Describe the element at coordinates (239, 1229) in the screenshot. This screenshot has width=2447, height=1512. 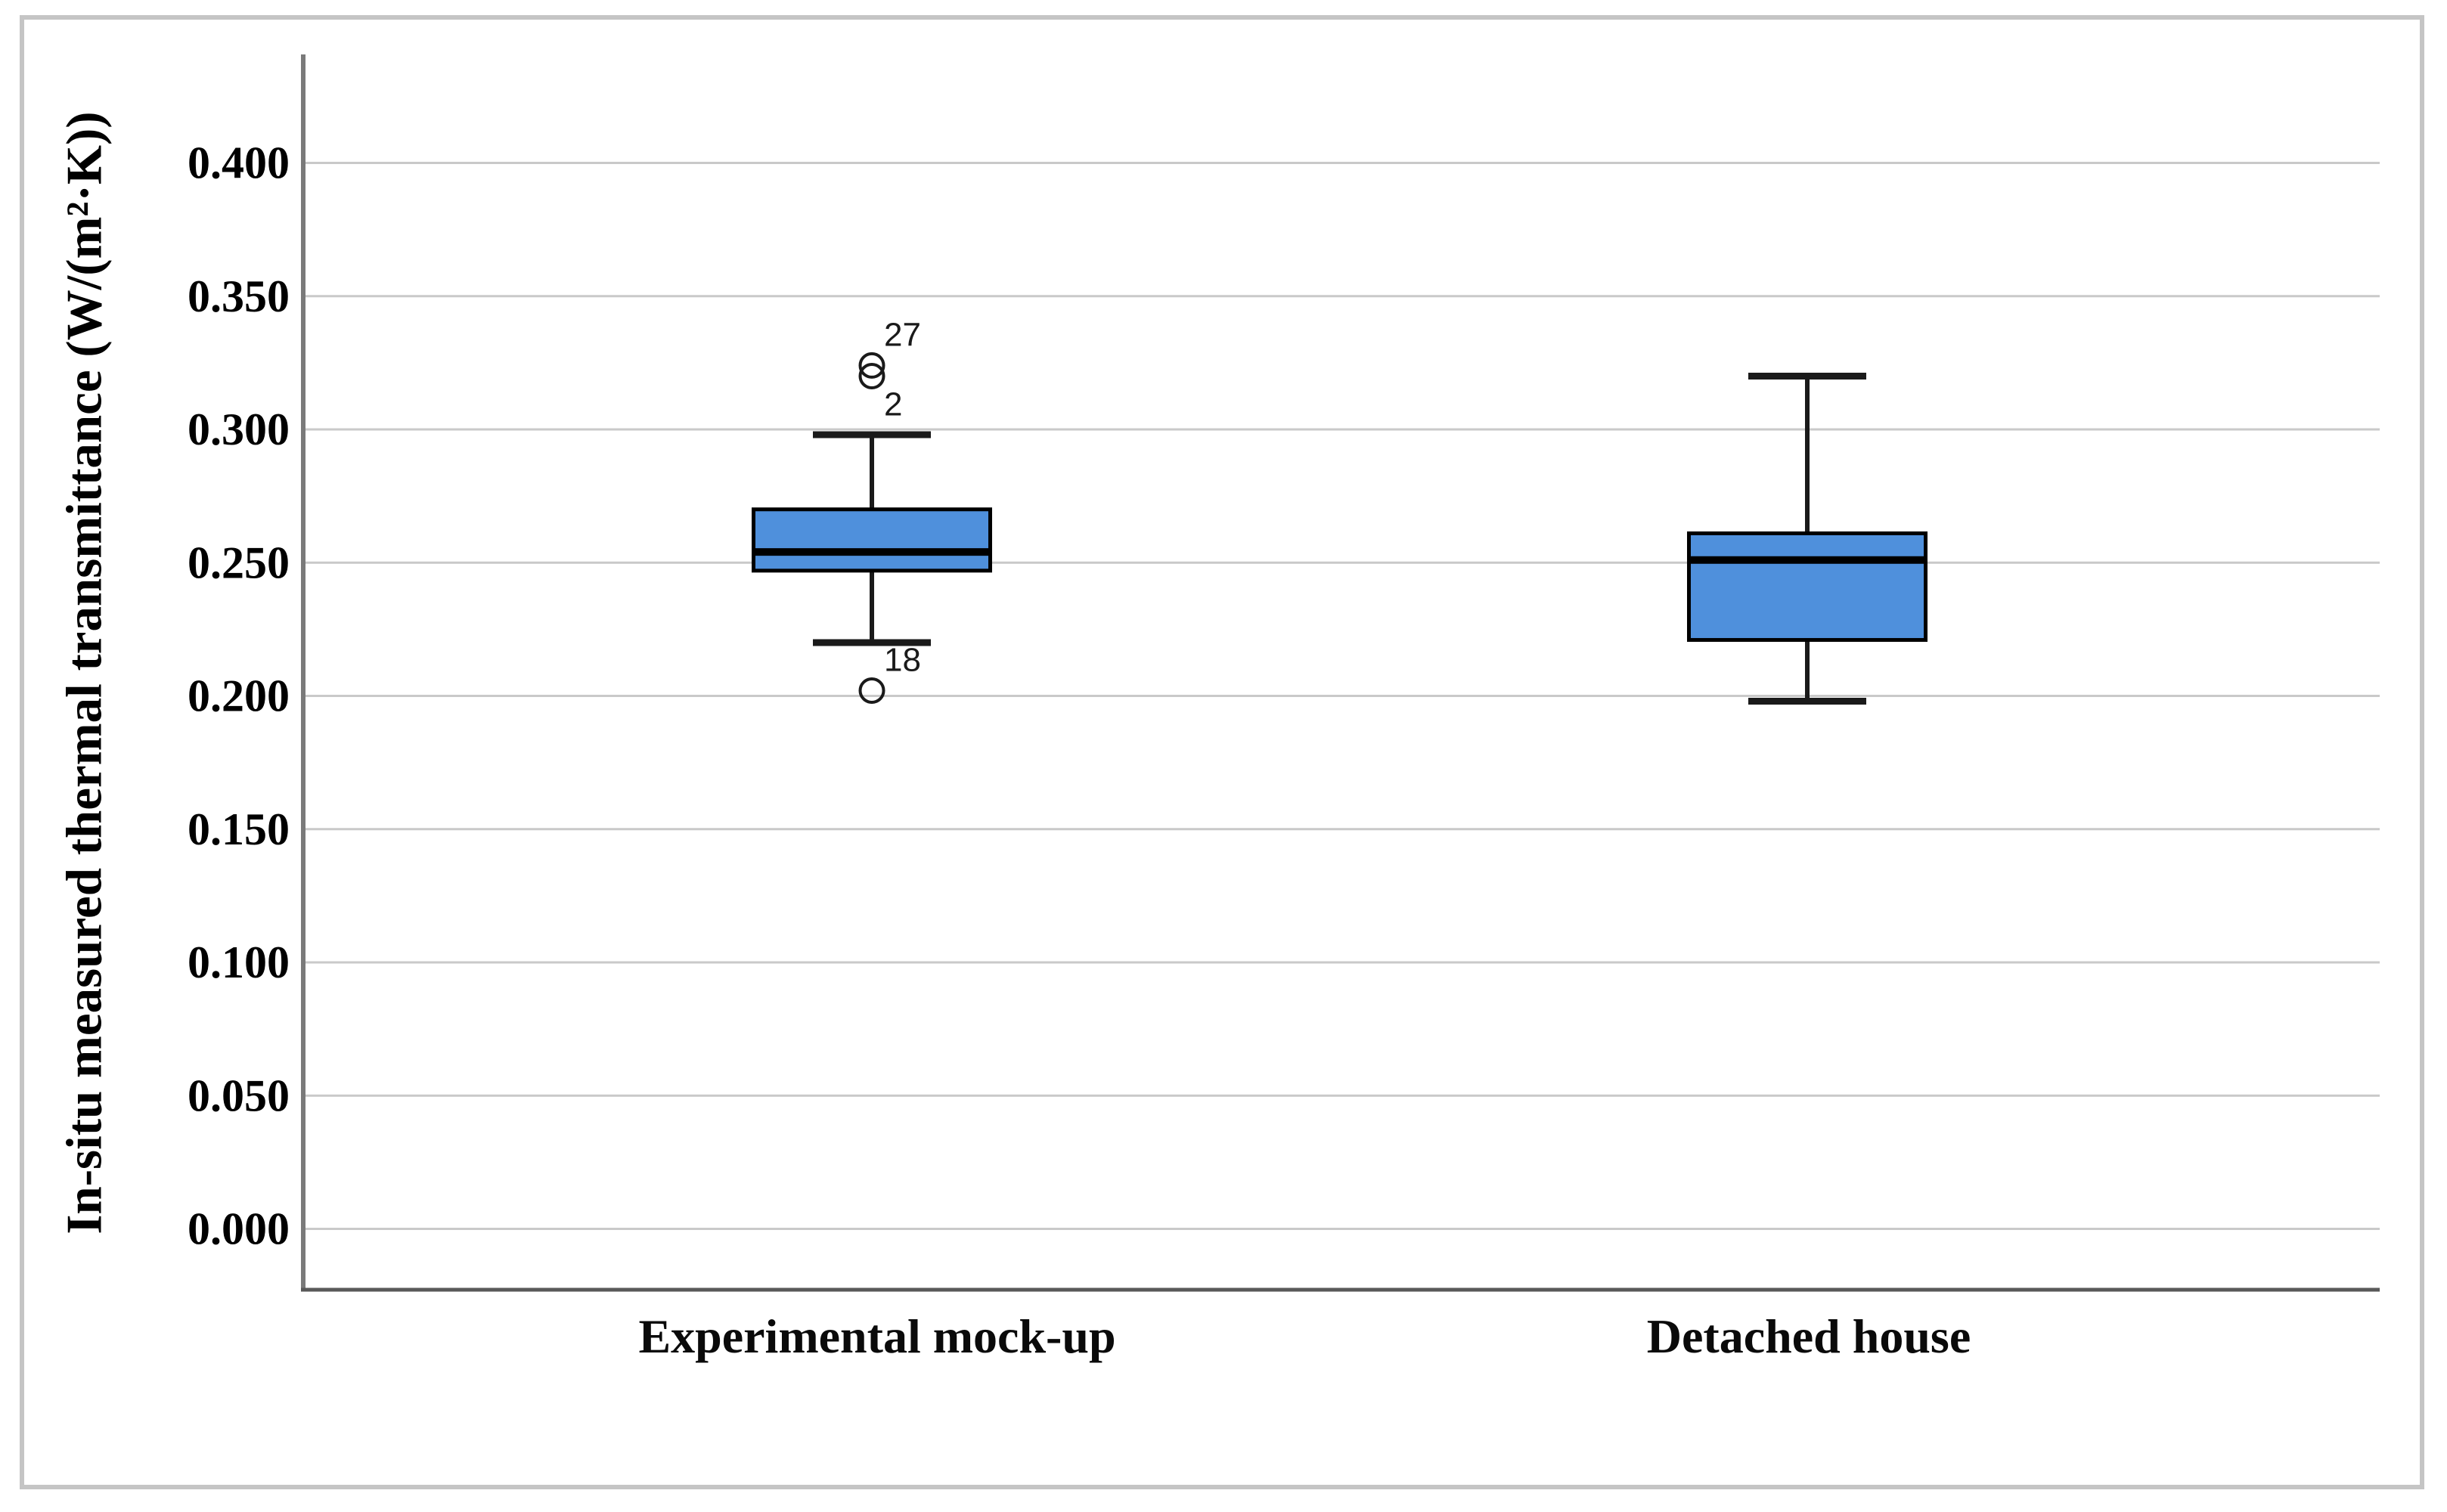
I see `y-tick-label: 0.000` at that location.